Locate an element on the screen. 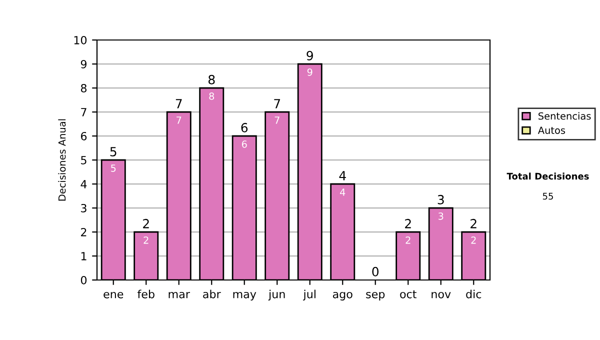  data-label: 5 is located at coordinates (113, 168).